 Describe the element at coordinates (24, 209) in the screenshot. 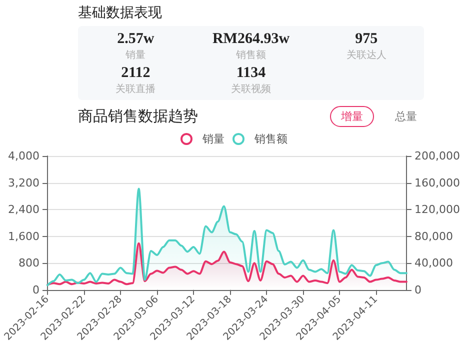

I see `y-tick-label: 2,400` at that location.